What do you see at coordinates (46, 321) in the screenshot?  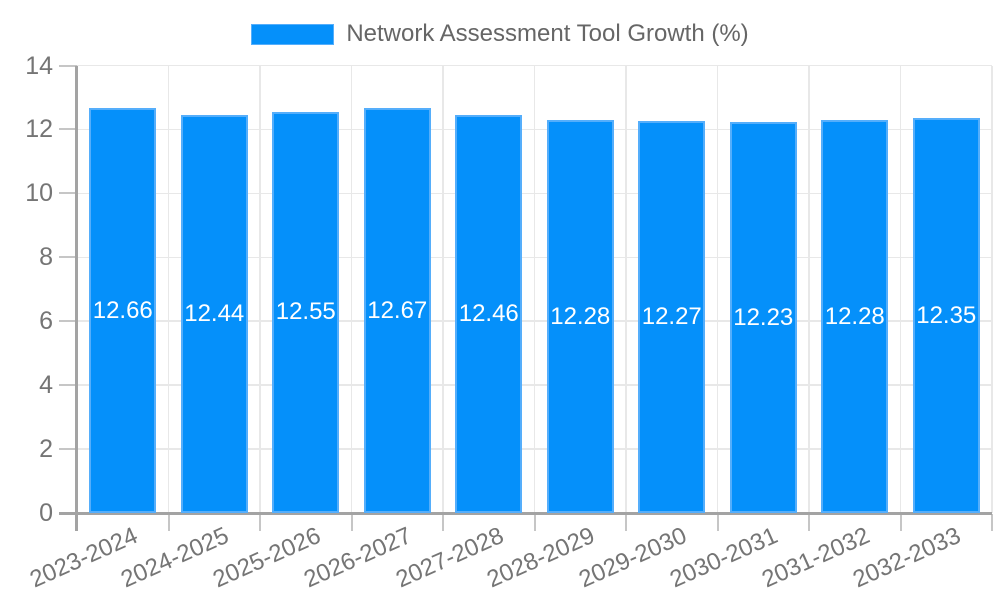 I see `y-tick-label: 6` at bounding box center [46, 321].